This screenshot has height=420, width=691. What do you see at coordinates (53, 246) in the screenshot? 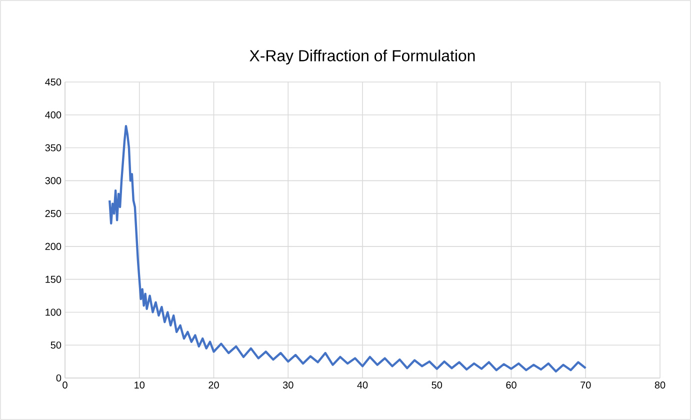
I see `y-tick-label: 200` at bounding box center [53, 246].